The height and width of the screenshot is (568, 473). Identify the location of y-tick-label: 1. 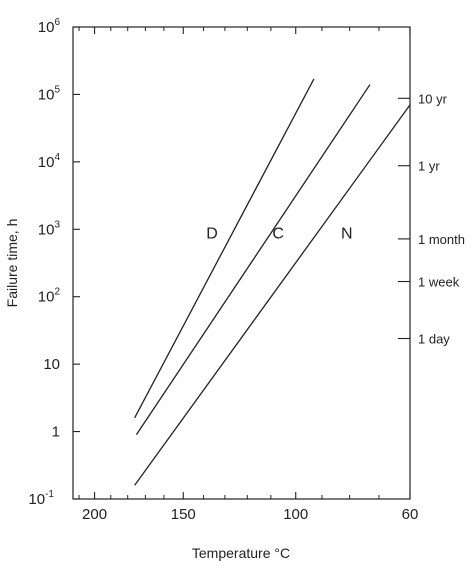
(56, 432).